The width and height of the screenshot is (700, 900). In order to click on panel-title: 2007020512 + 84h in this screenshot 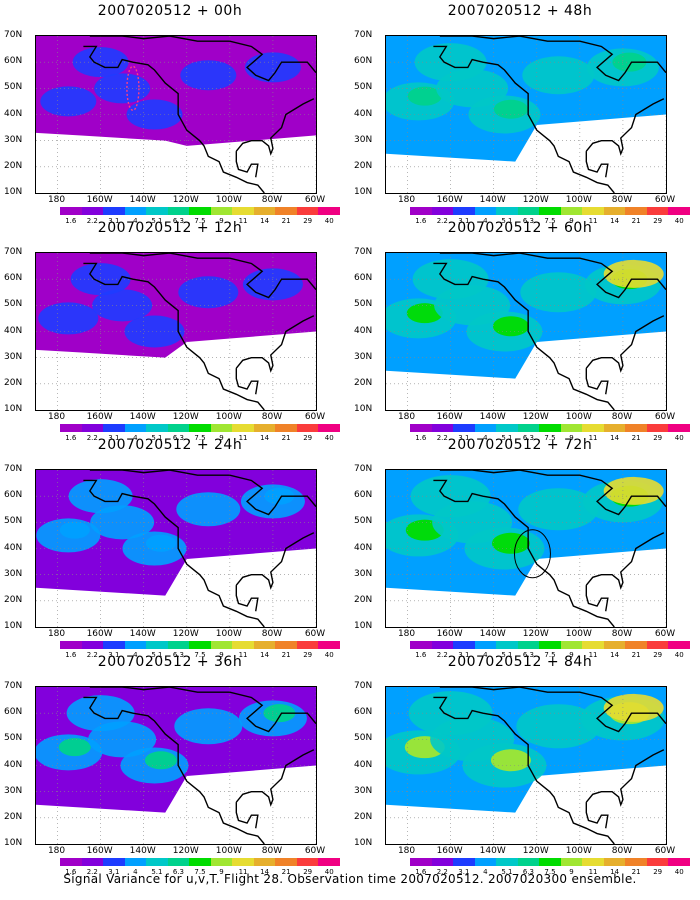, I will do `click(520, 662)`.